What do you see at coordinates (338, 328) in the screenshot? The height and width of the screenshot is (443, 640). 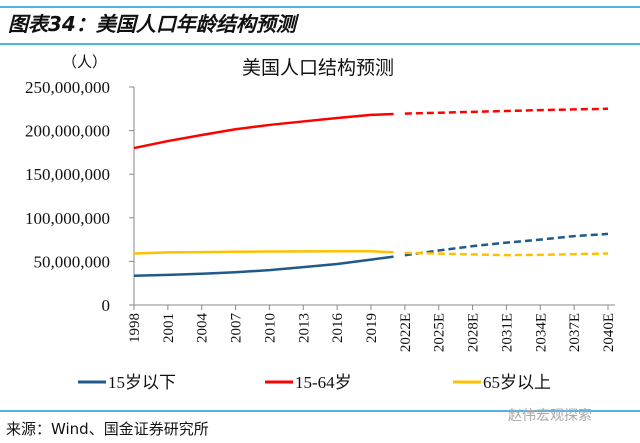 I see `x-tick-label: 2016` at bounding box center [338, 328].